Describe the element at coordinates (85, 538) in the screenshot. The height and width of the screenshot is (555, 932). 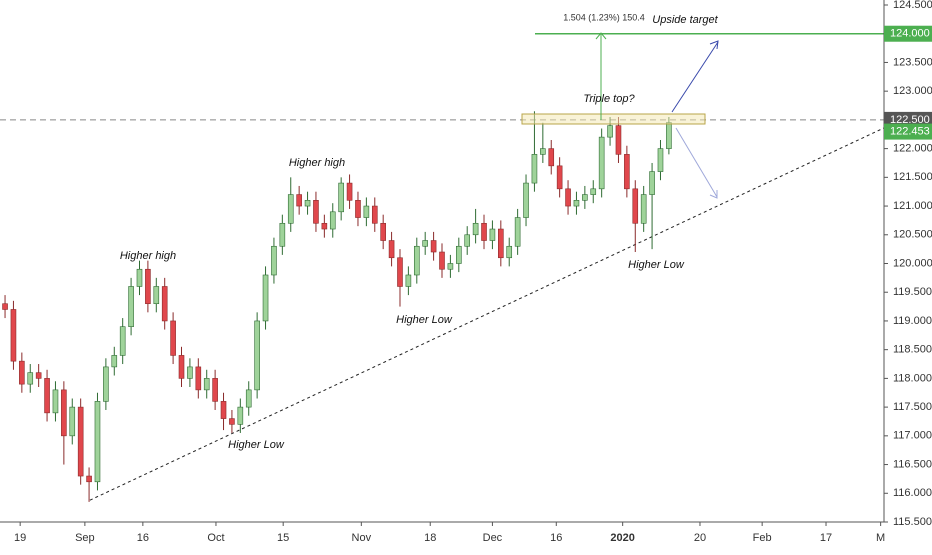
I see `x-tick-label: Sep` at that location.